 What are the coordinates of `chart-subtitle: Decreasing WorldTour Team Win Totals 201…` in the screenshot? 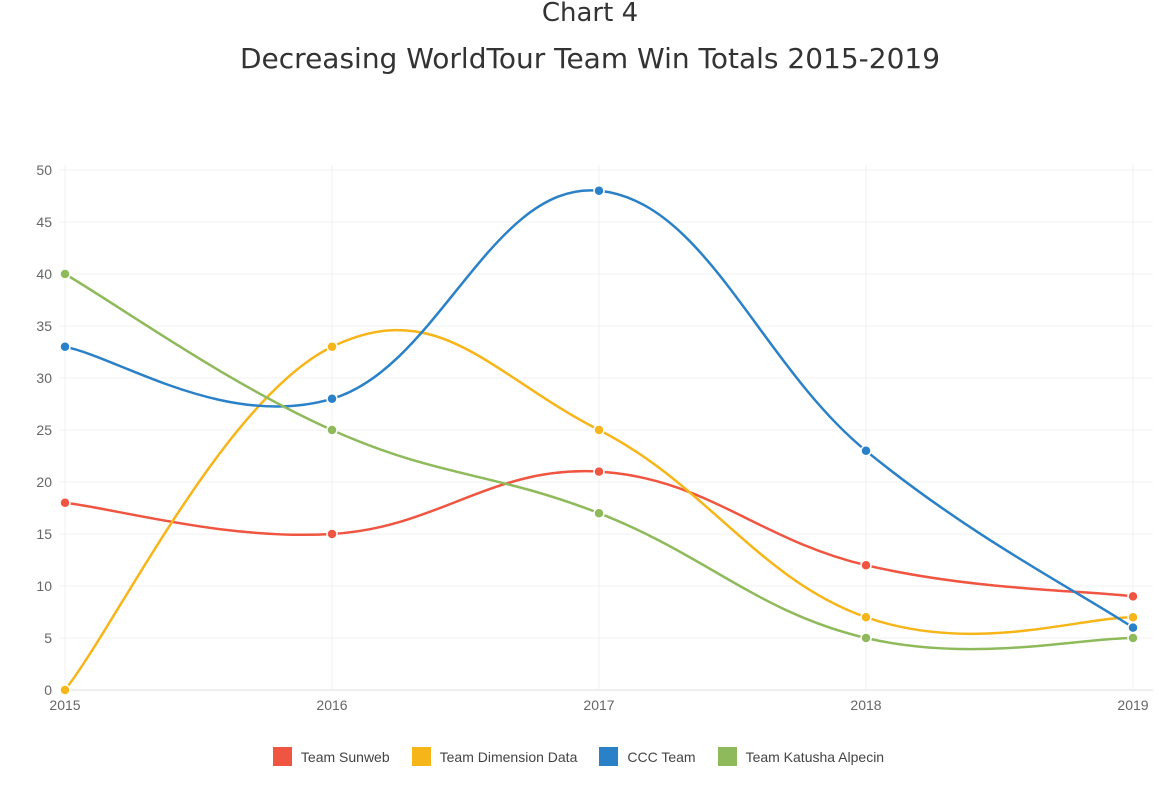 It's located at (590, 58).